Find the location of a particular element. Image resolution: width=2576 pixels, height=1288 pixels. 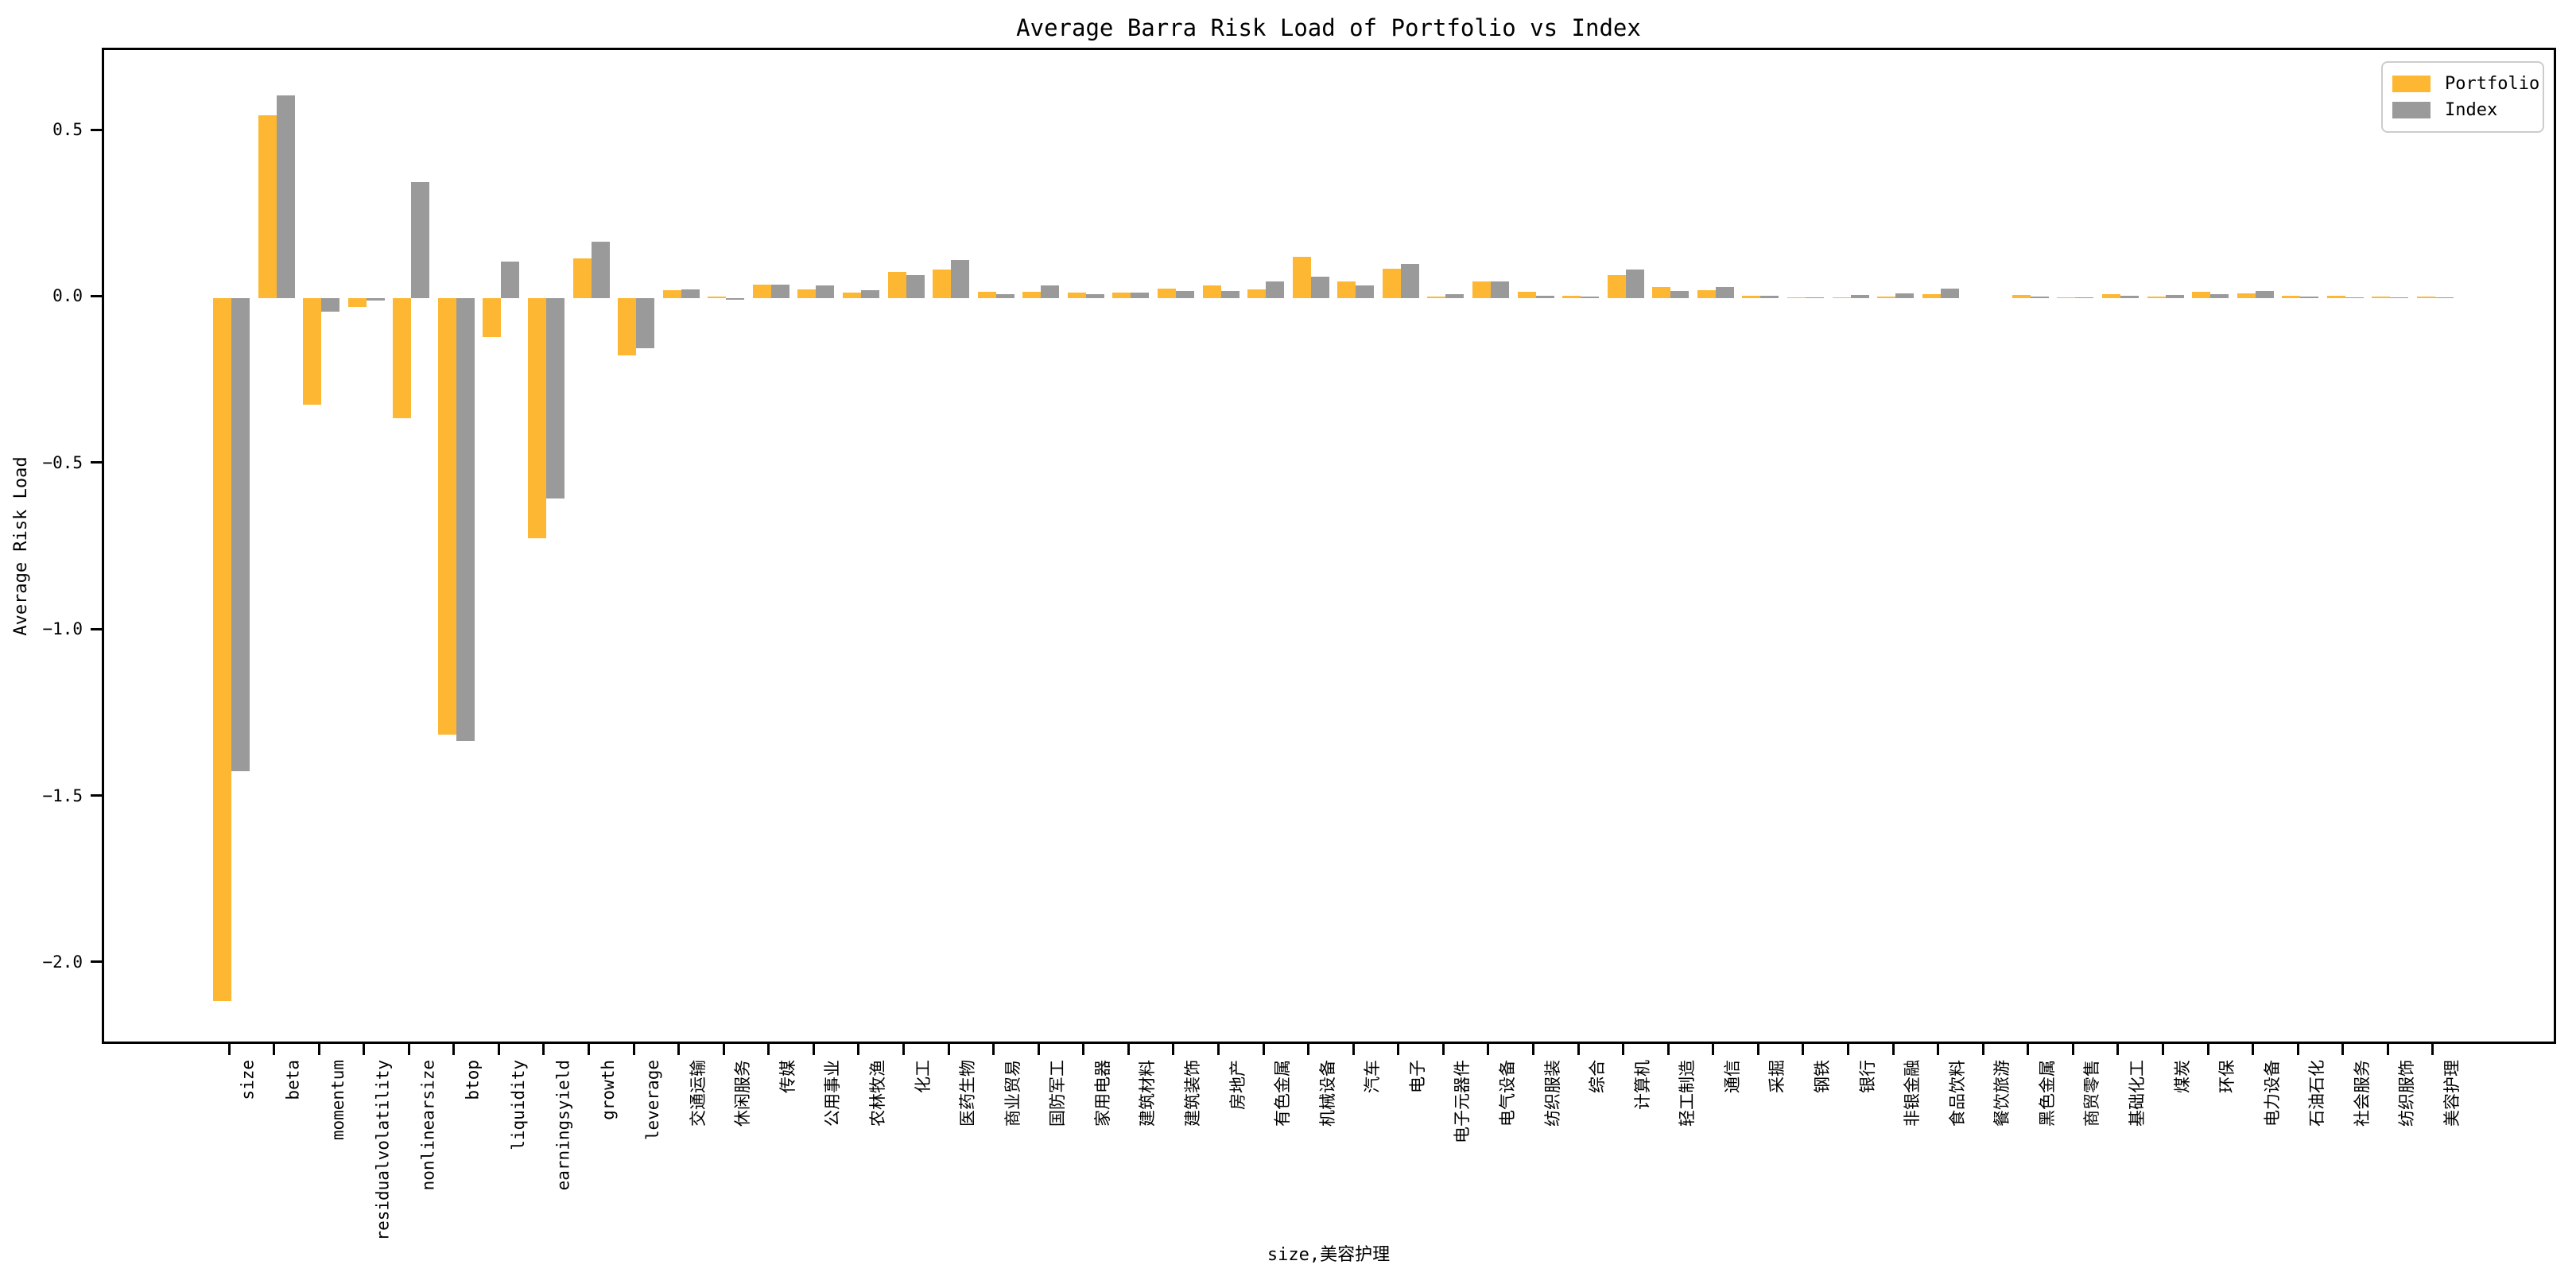

y-tick-label: 0.5 is located at coordinates (68, 130).